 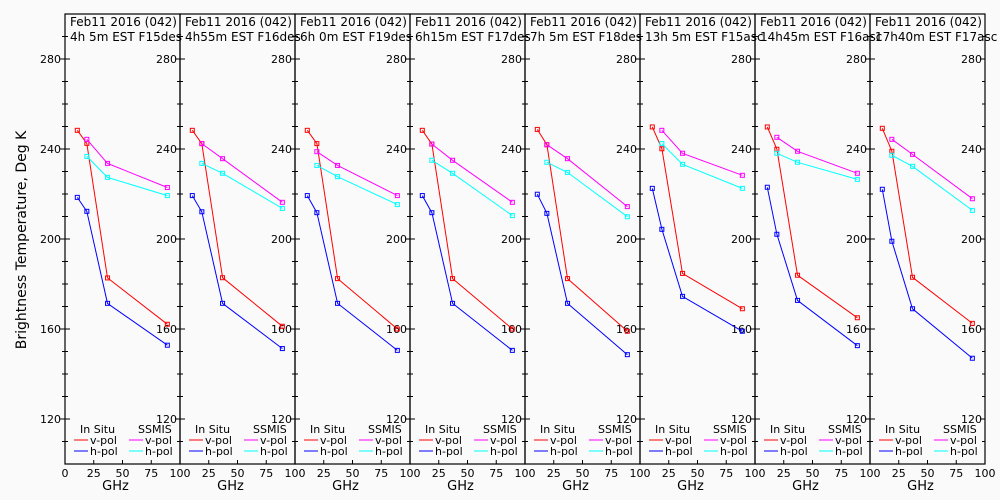 I want to click on panel-subtitle: 13h 5m EST F15asc, so click(x=704, y=37).